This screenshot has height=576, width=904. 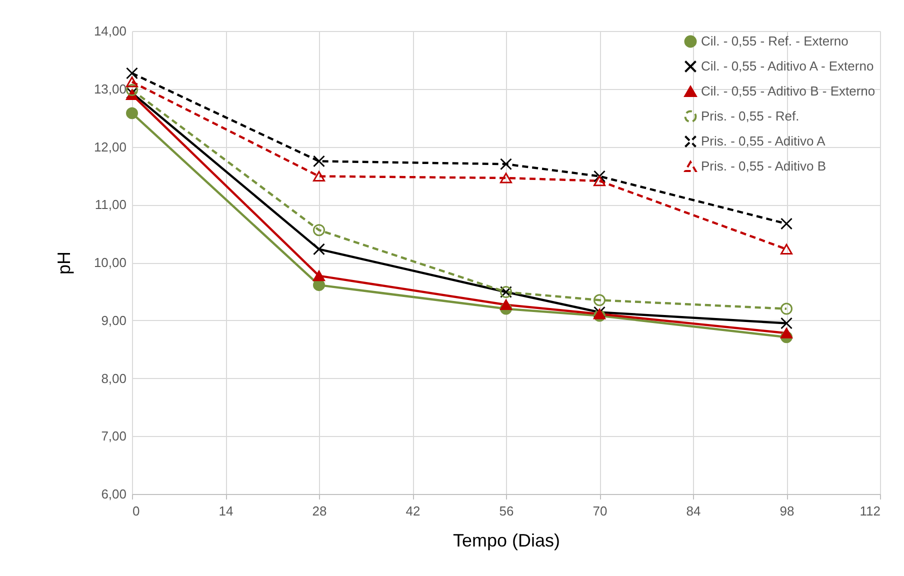 What do you see at coordinates (787, 511) in the screenshot?
I see `x-tick-label: 98` at bounding box center [787, 511].